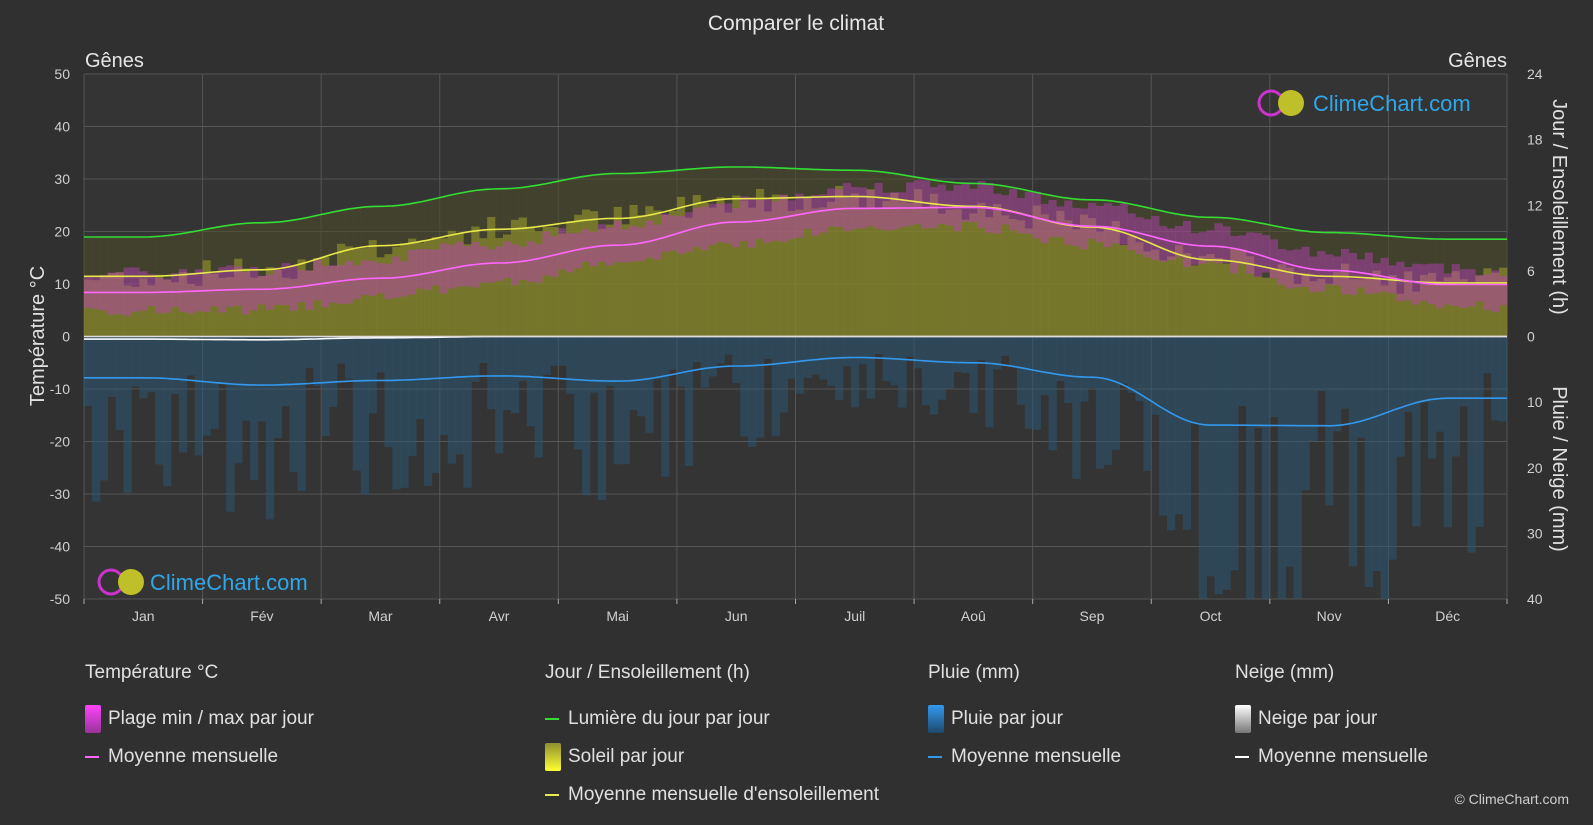 Image resolution: width=1593 pixels, height=825 pixels. Describe the element at coordinates (60, 599) in the screenshot. I see `left-tick-label: -50` at that location.